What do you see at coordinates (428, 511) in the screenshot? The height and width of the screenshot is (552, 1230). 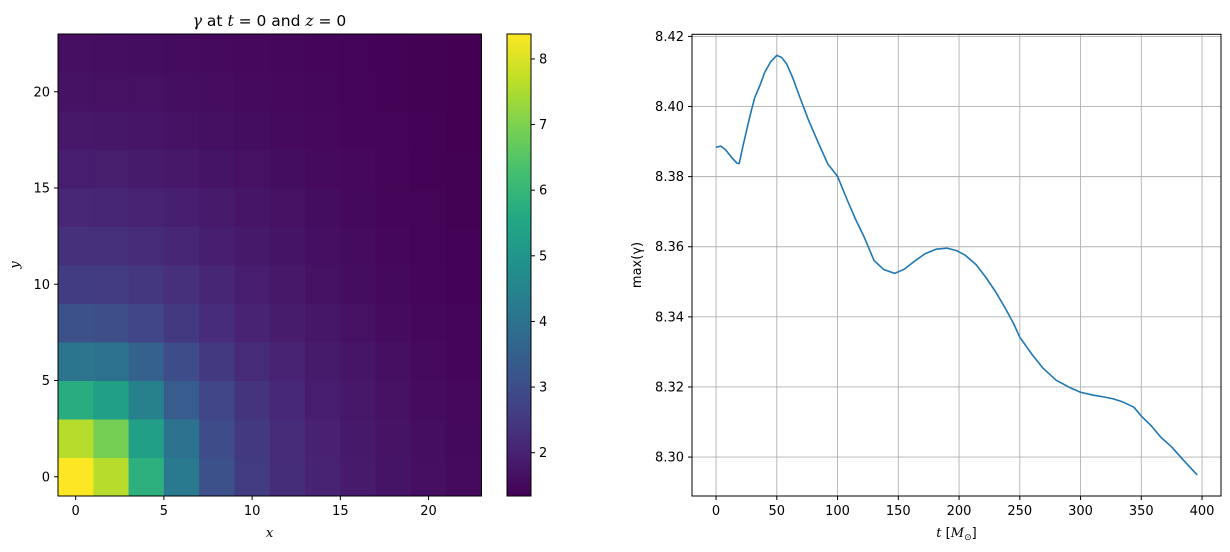 I see `x-tick-label: 20` at bounding box center [428, 511].